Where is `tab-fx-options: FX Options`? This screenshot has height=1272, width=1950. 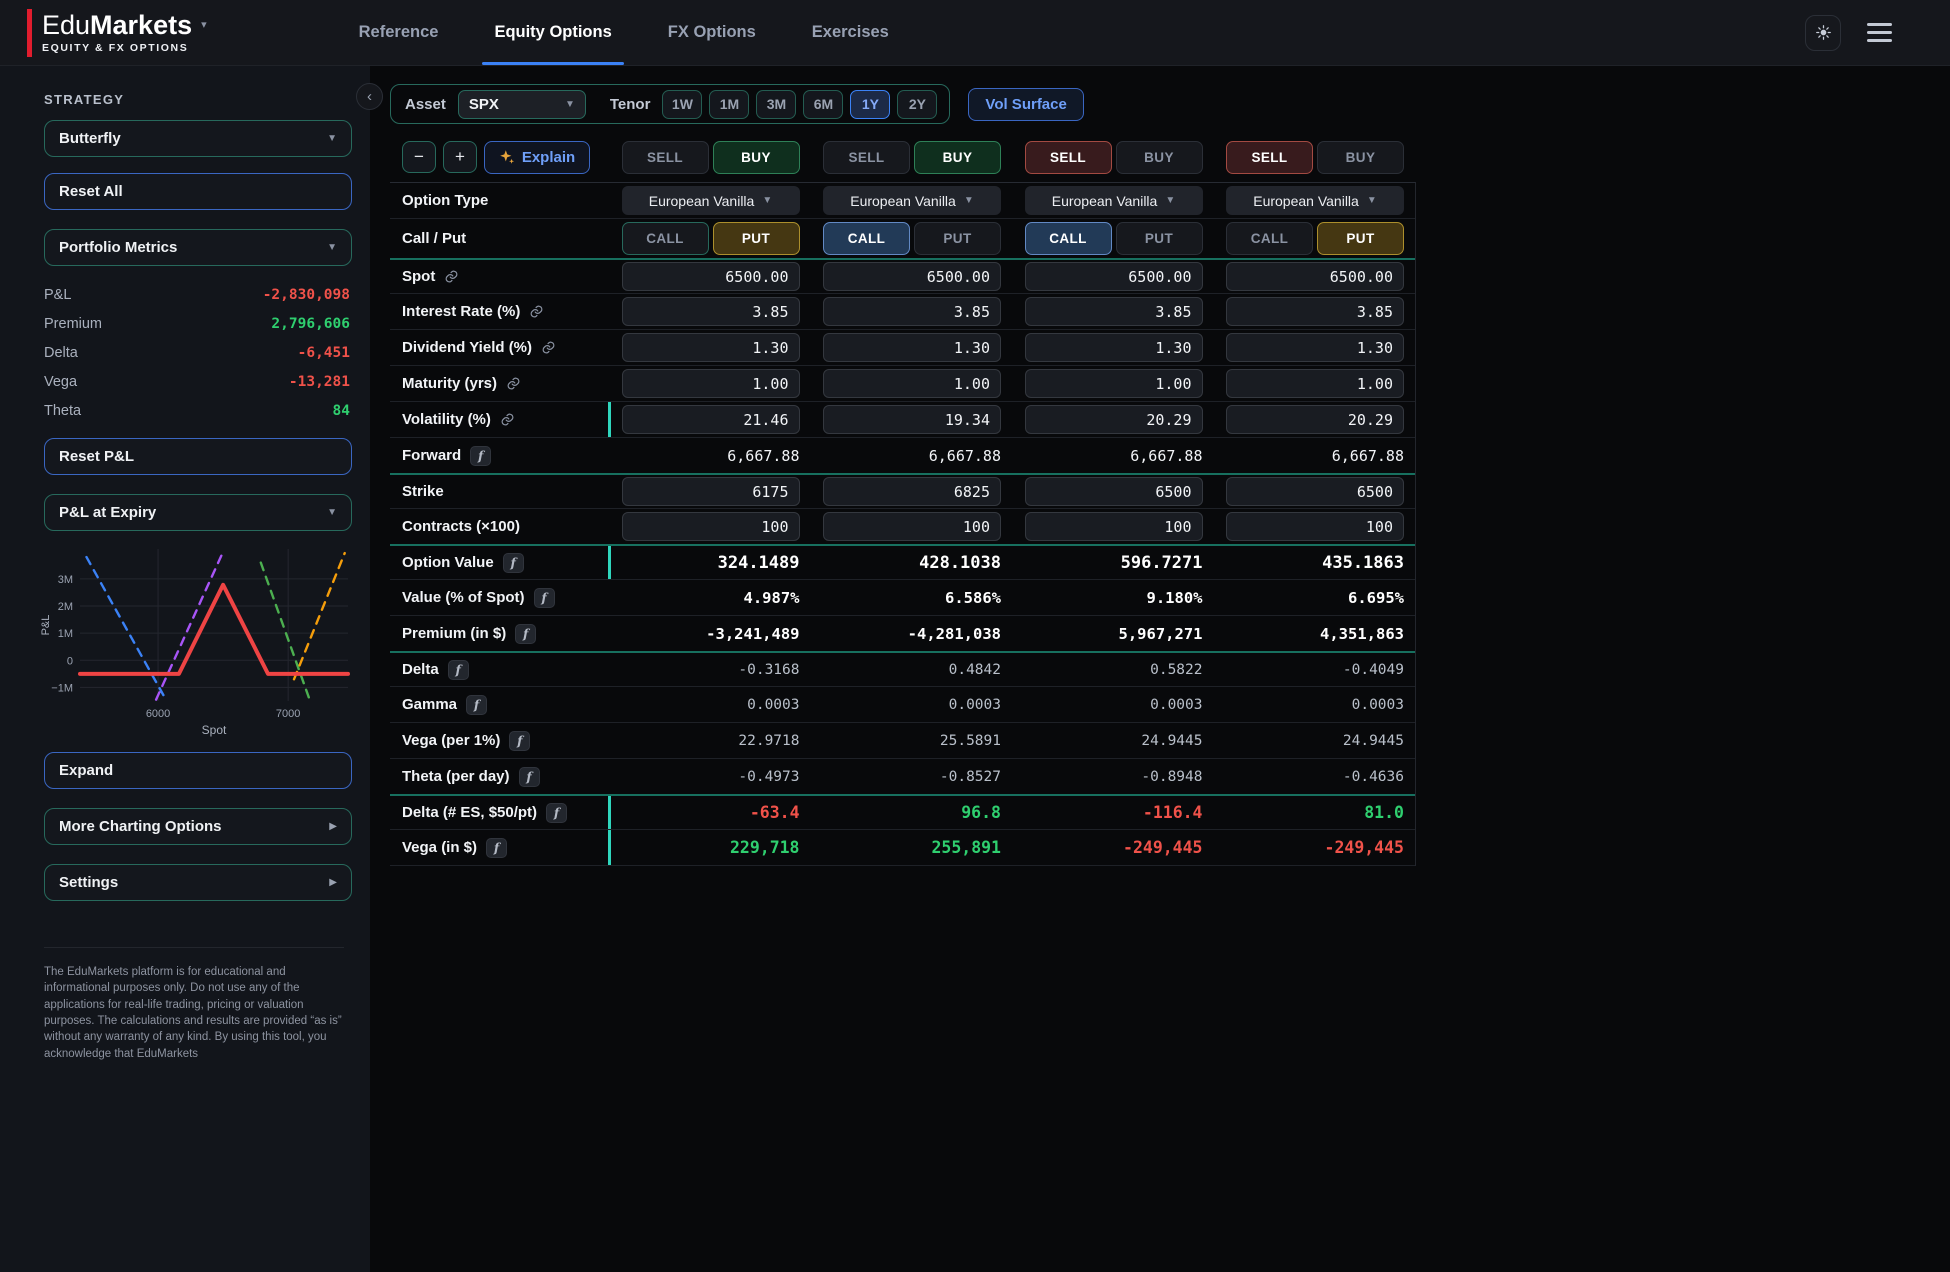
tab-fx-options: FX Options is located at coordinates (711, 32).